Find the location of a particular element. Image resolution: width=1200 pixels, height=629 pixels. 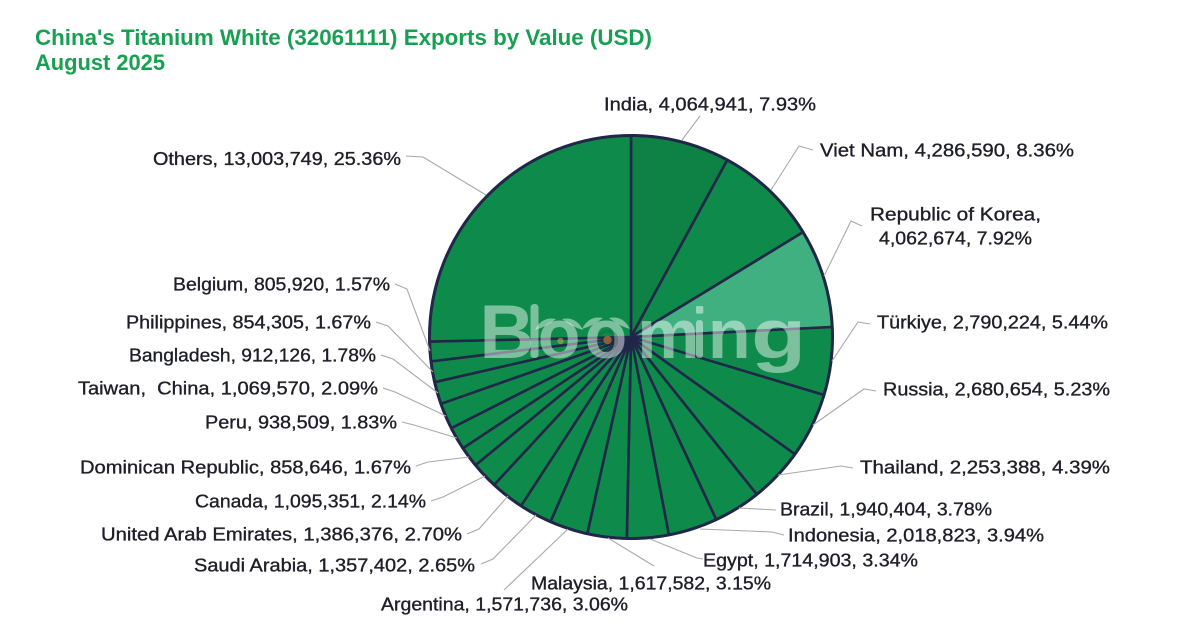

svg-text: n is located at coordinates (729, 334).